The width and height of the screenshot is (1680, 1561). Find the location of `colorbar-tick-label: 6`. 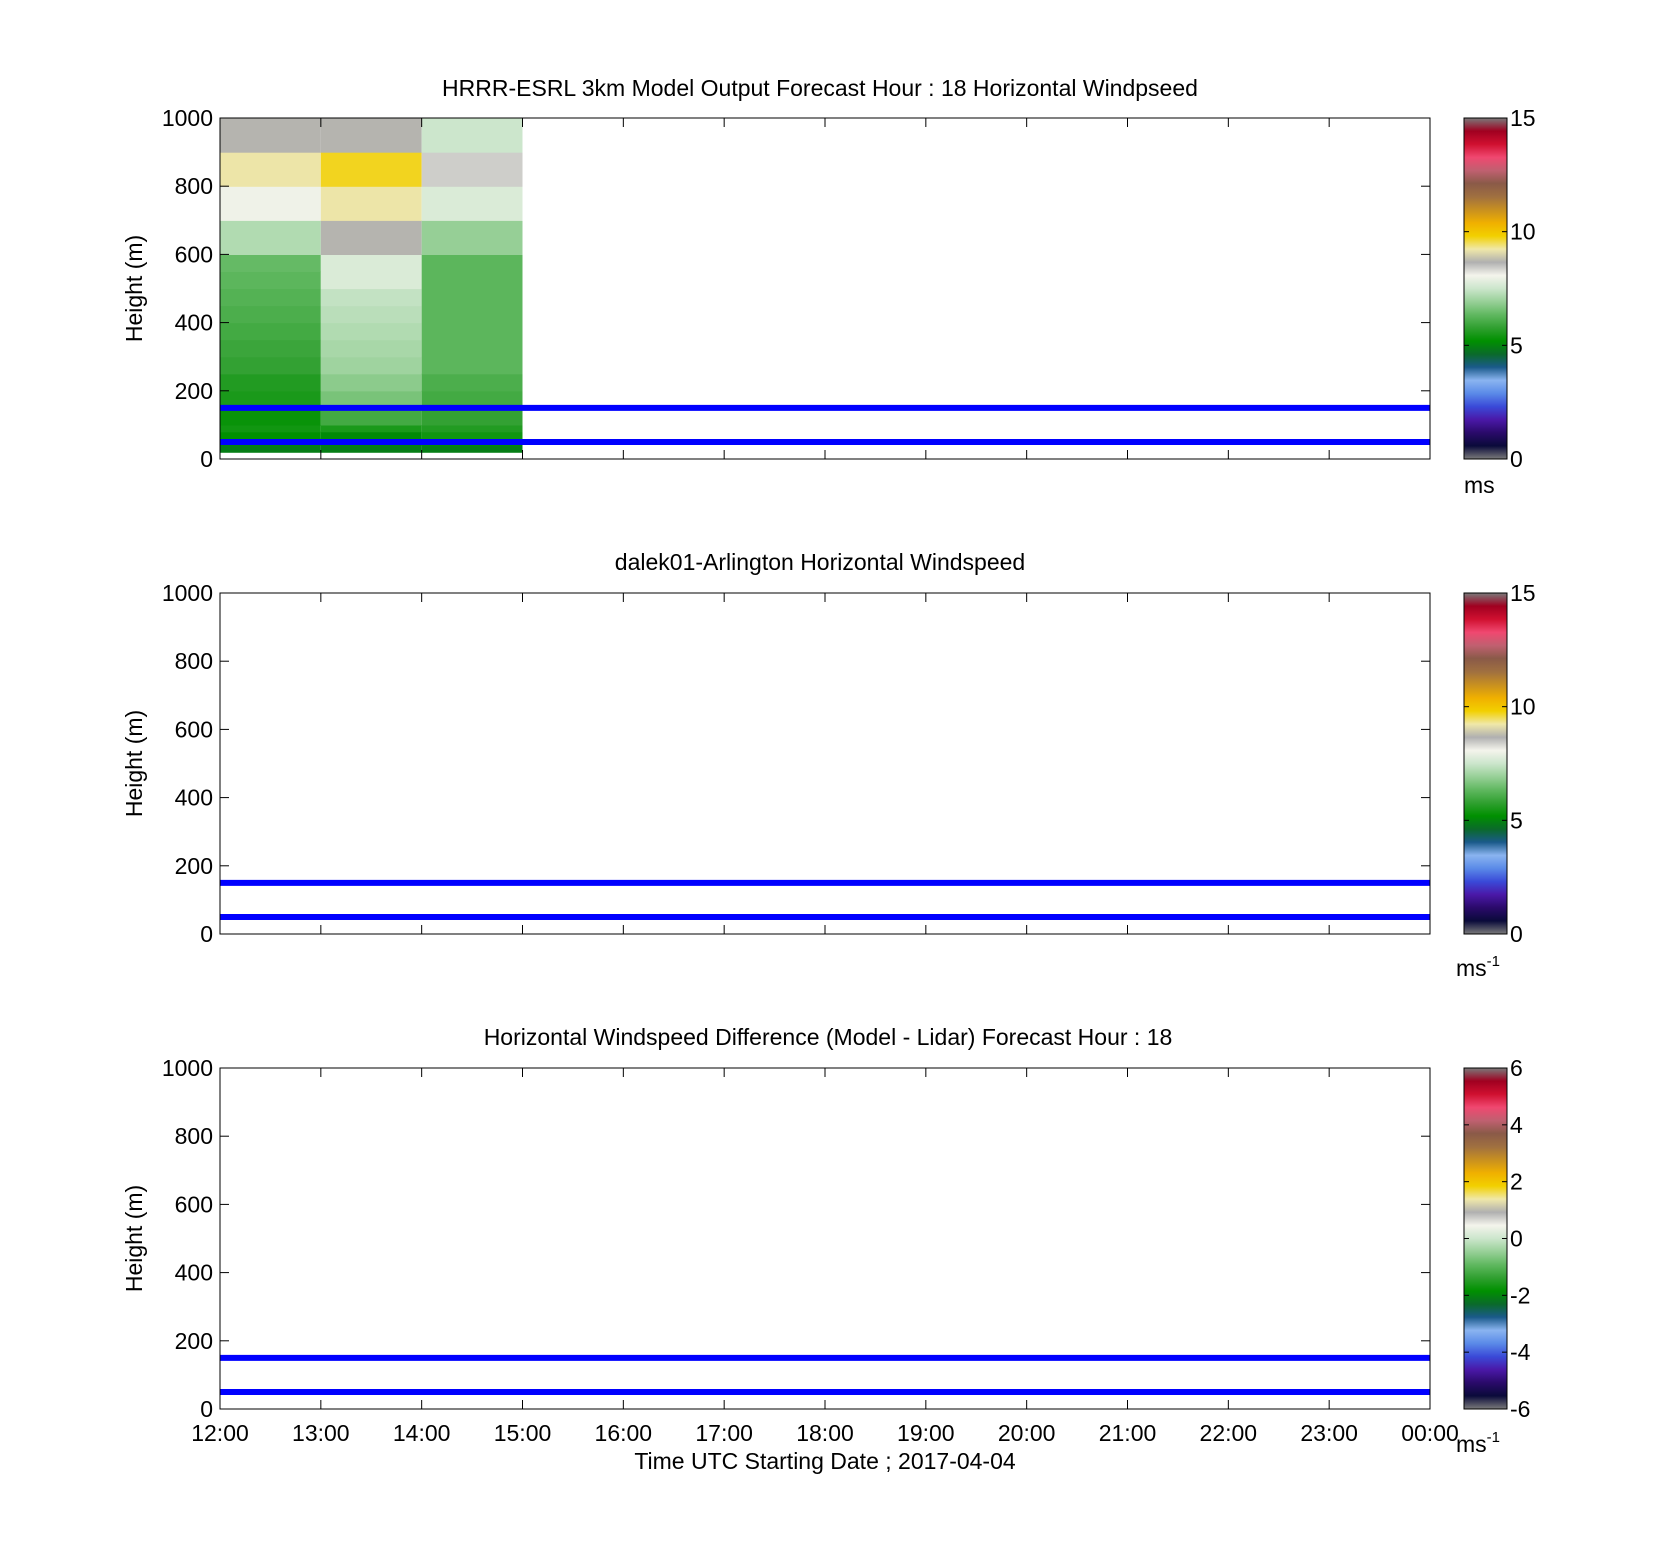

colorbar-tick-label: 6 is located at coordinates (1516, 1068).